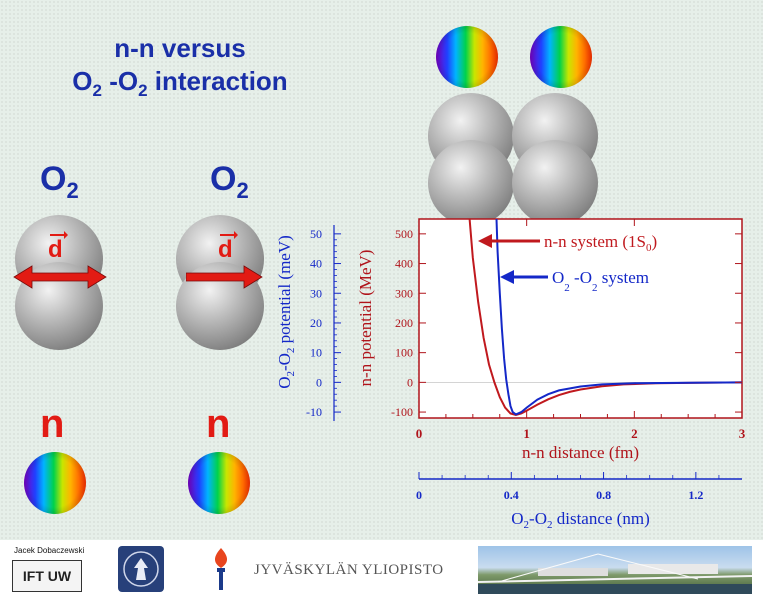  What do you see at coordinates (404, 353) in the screenshot?
I see `y-tick-label-2: 100` at bounding box center [404, 353].